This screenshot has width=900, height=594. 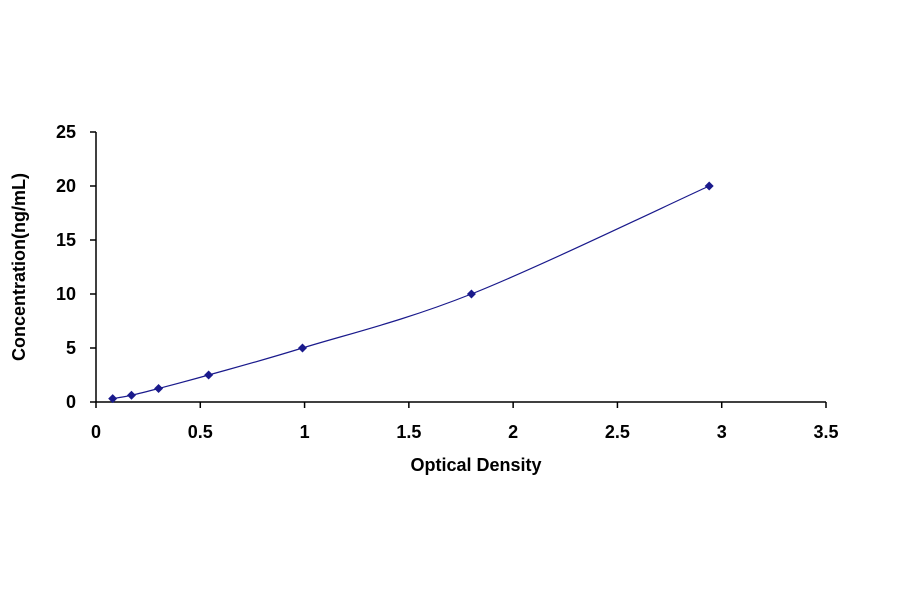 What do you see at coordinates (200, 432) in the screenshot?
I see `x-tick-label: 0.5` at bounding box center [200, 432].